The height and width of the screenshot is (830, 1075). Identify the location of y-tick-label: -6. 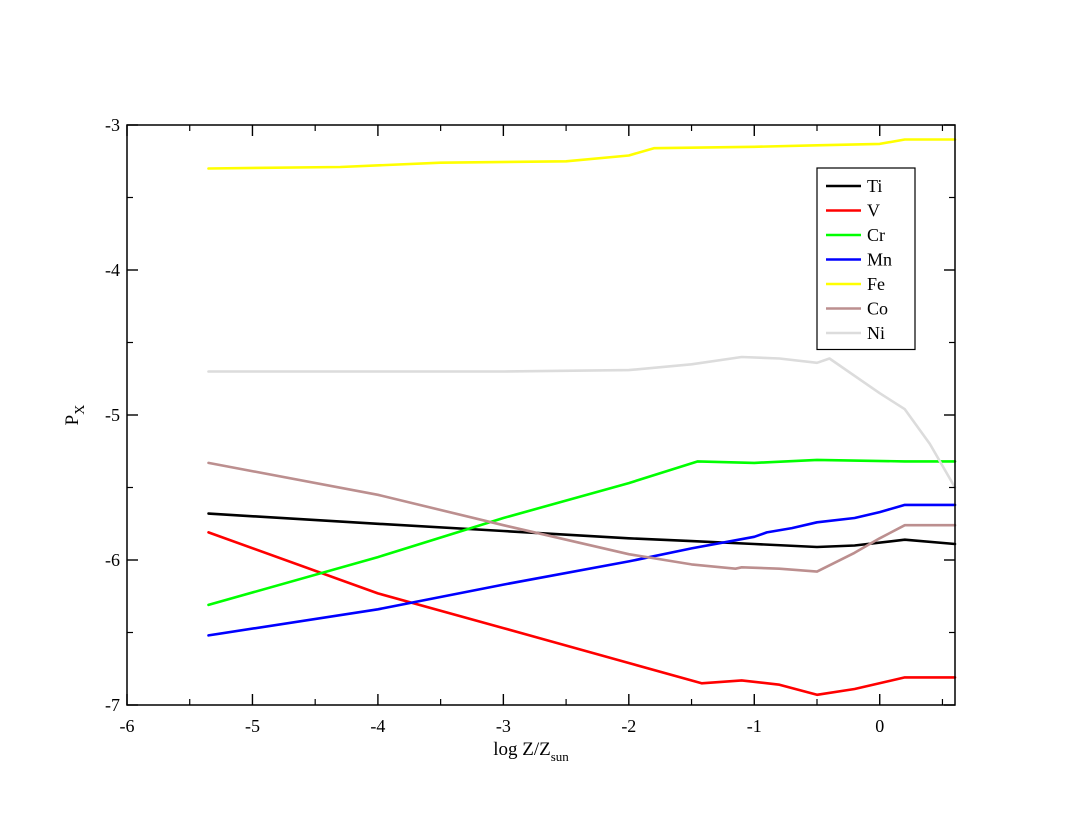
(112, 560).